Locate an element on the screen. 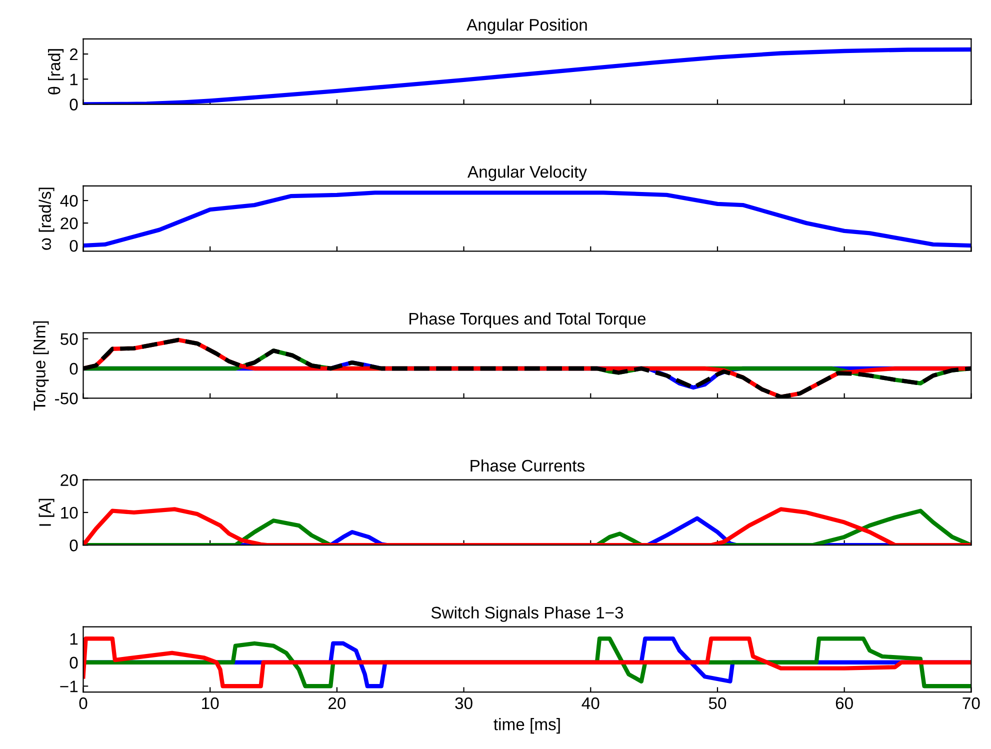  y-tick-label: 2 is located at coordinates (74, 54).